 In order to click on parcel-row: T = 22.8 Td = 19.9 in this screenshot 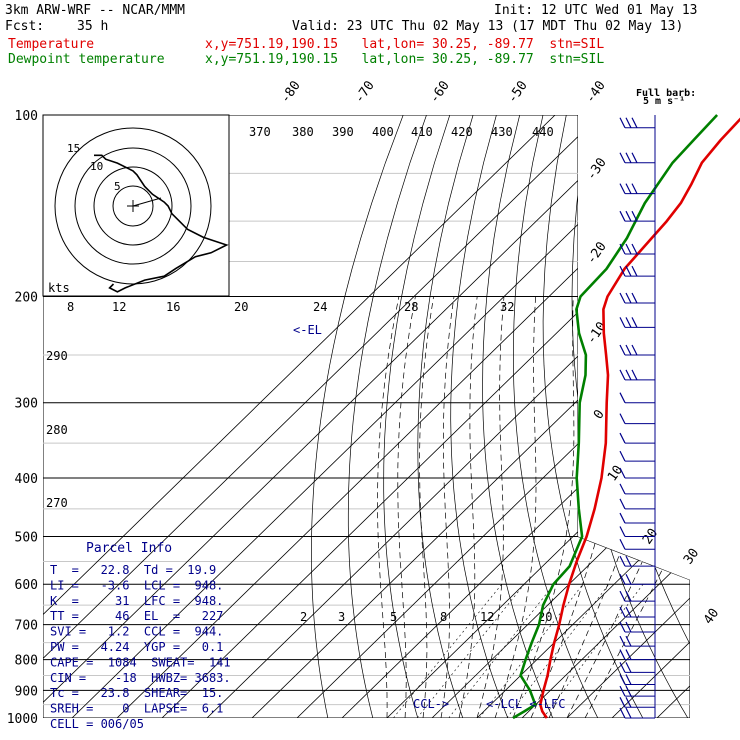, I will do `click(133, 570)`.